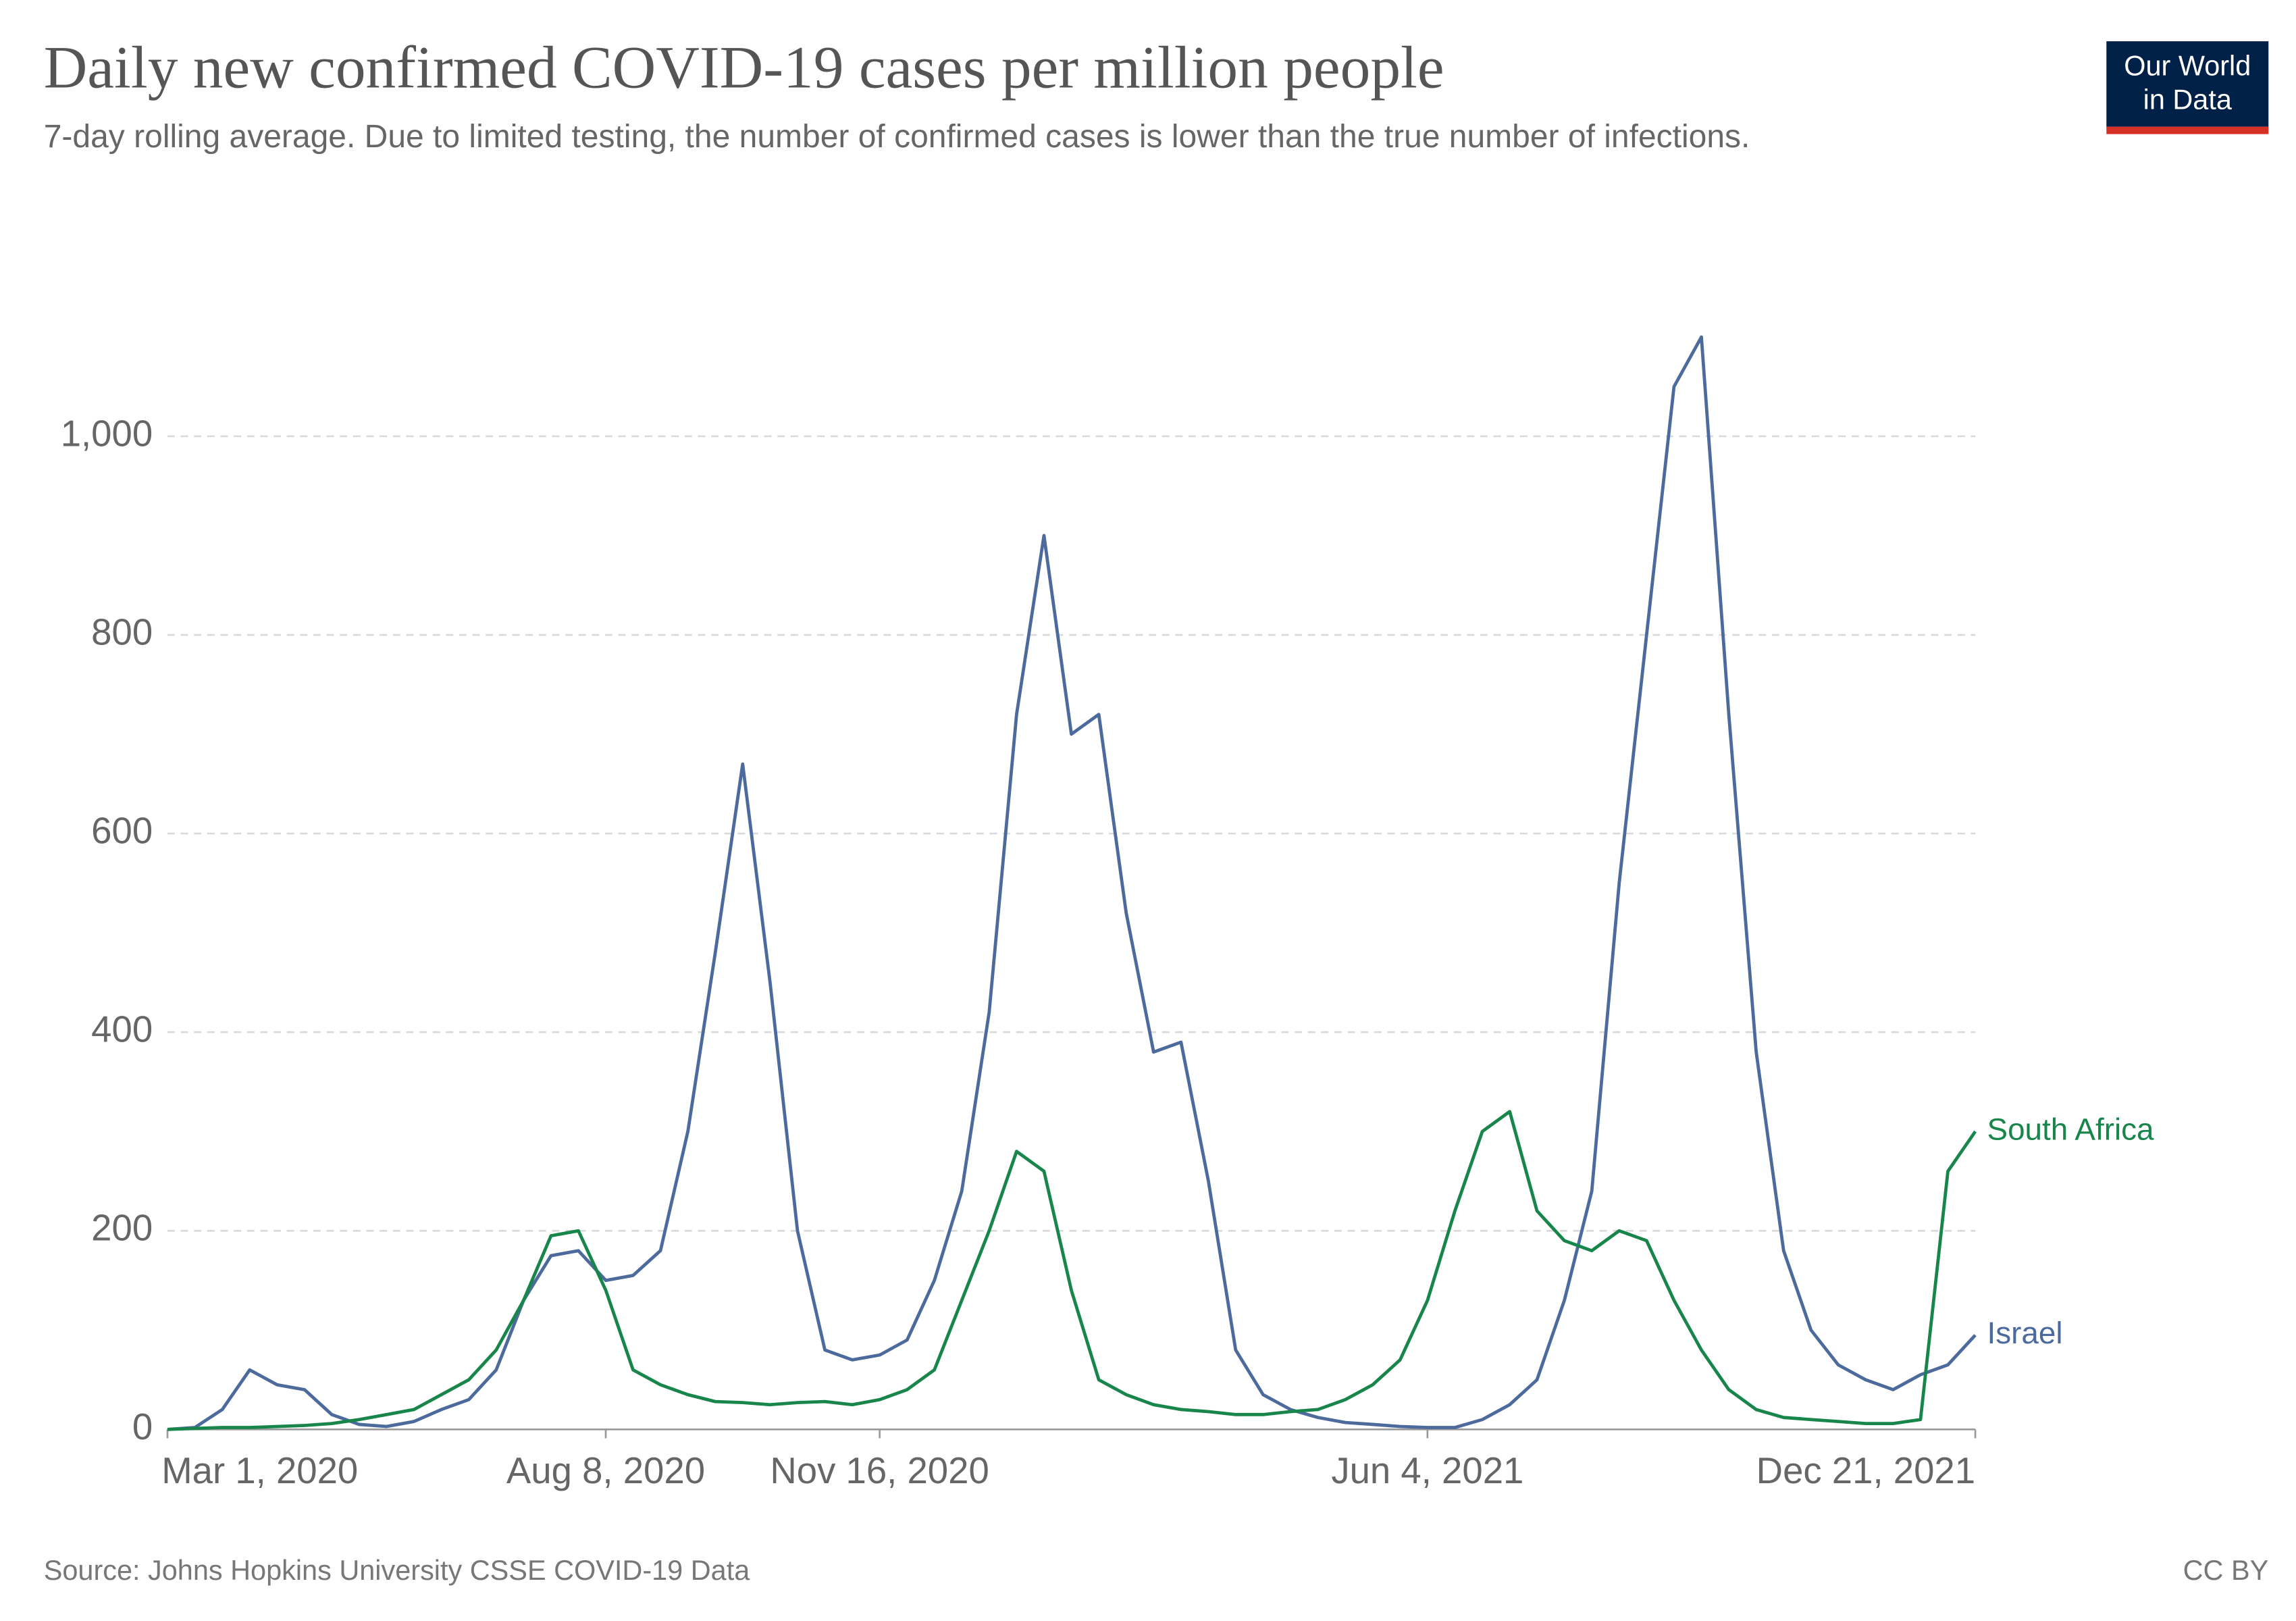 The height and width of the screenshot is (1621, 2296). What do you see at coordinates (122, 1228) in the screenshot?
I see `y-tick-label: 200` at bounding box center [122, 1228].